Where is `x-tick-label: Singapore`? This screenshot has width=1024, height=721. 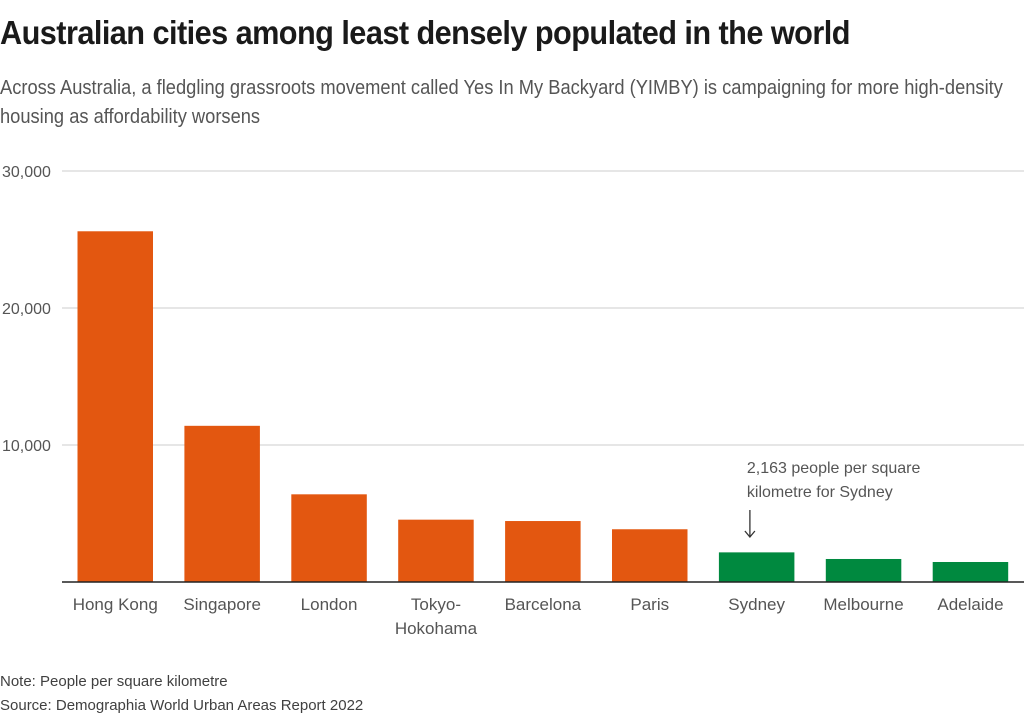 x-tick-label: Singapore is located at coordinates (222, 604).